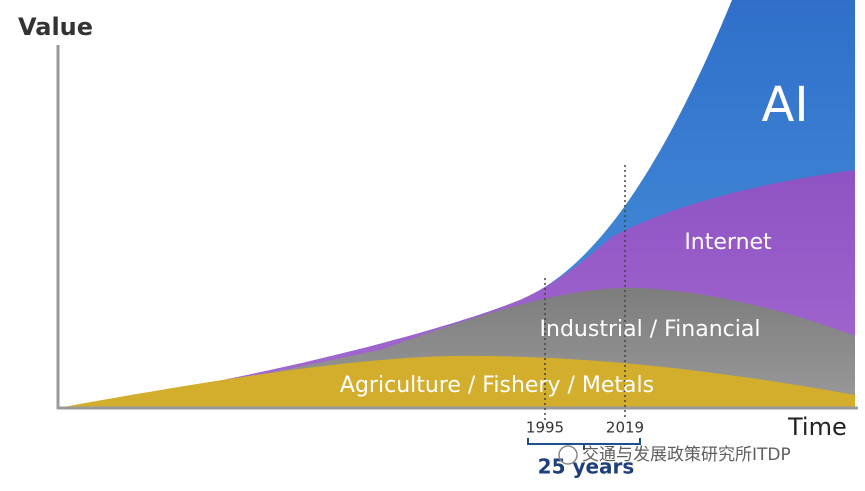 The height and width of the screenshot is (491, 865). What do you see at coordinates (568, 455) in the screenshot?
I see `watermark-icon` at bounding box center [568, 455].